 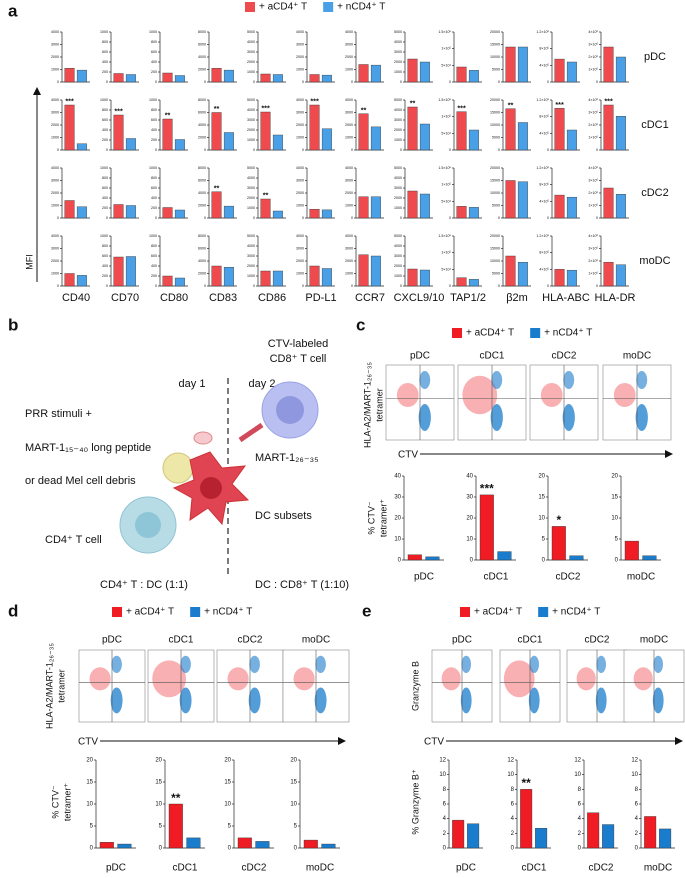 I want to click on y-tick-label: 4×10⁵, so click(x=544, y=133).